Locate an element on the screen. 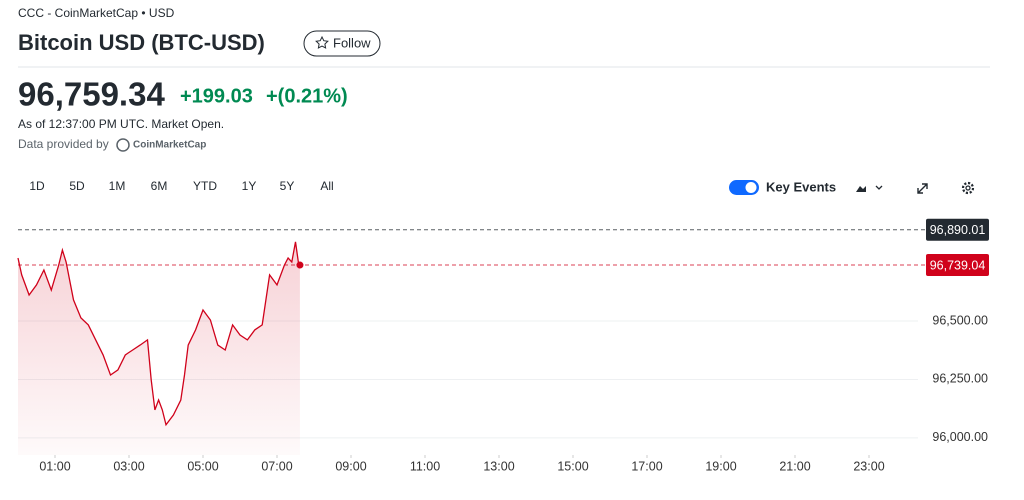  range-button: 6M is located at coordinates (159, 186).